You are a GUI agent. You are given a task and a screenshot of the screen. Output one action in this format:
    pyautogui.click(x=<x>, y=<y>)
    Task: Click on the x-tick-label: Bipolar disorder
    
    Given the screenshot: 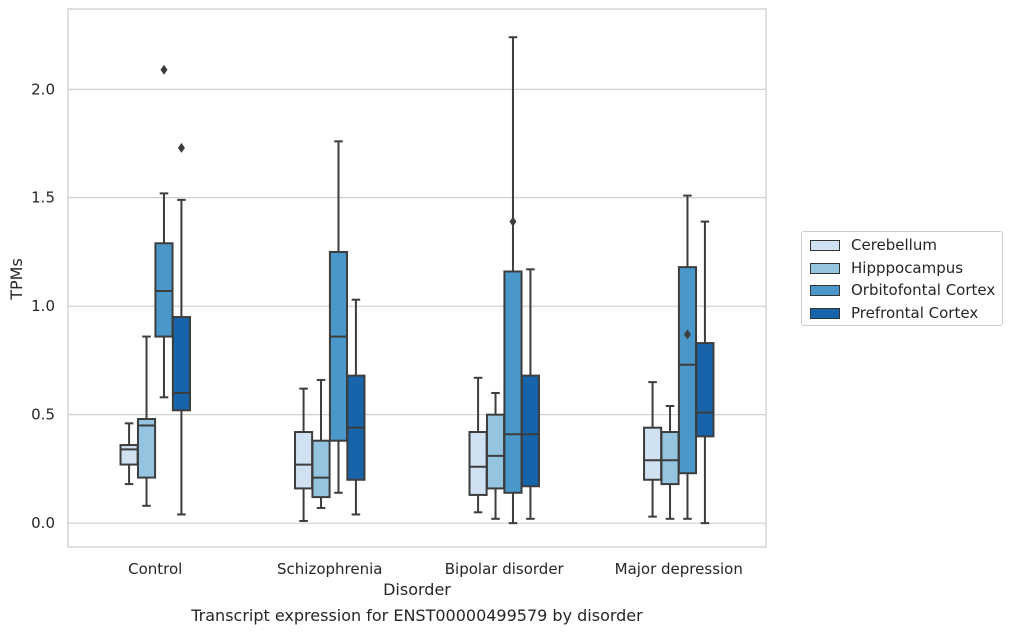 What is the action you would take?
    pyautogui.click(x=505, y=569)
    